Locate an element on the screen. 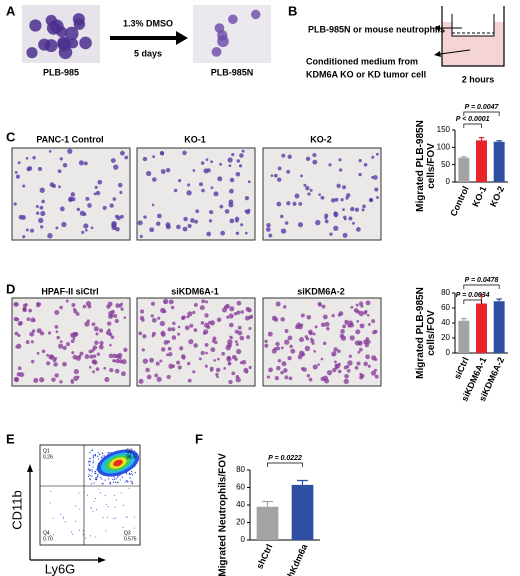 This screenshot has height=576, width=520. image-title: siKDM6A-1 is located at coordinates (195, 291).